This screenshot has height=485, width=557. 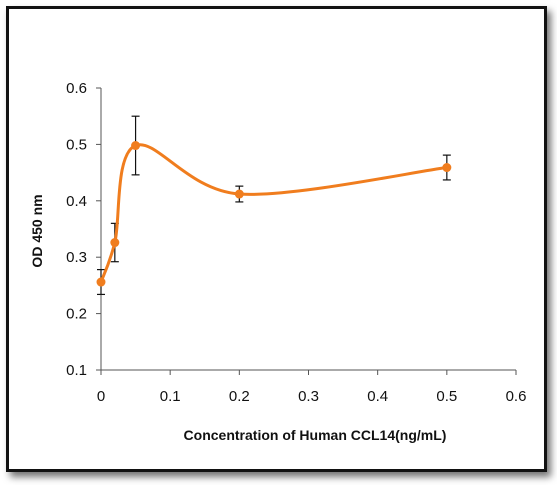 I want to click on y-tick-labels: 0.1 0.2 0.3 0.4 0.5 0.6, so click(x=76, y=229).